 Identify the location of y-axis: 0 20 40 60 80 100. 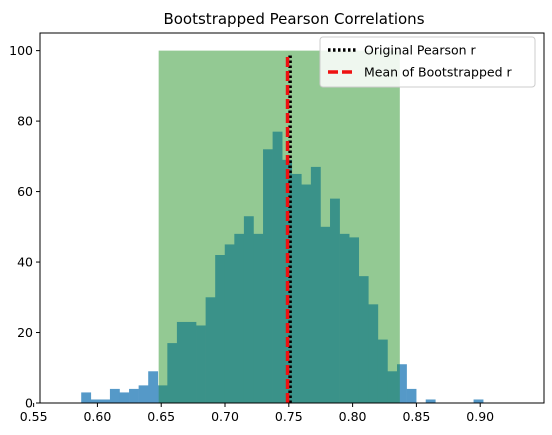
(24, 227).